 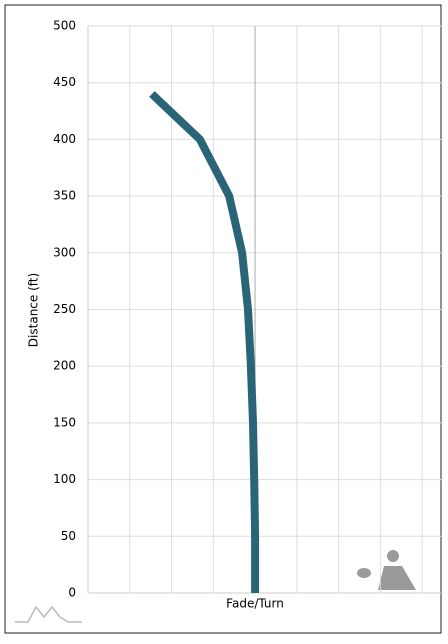 What do you see at coordinates (64, 422) in the screenshot?
I see `y-tick-label: 150` at bounding box center [64, 422].